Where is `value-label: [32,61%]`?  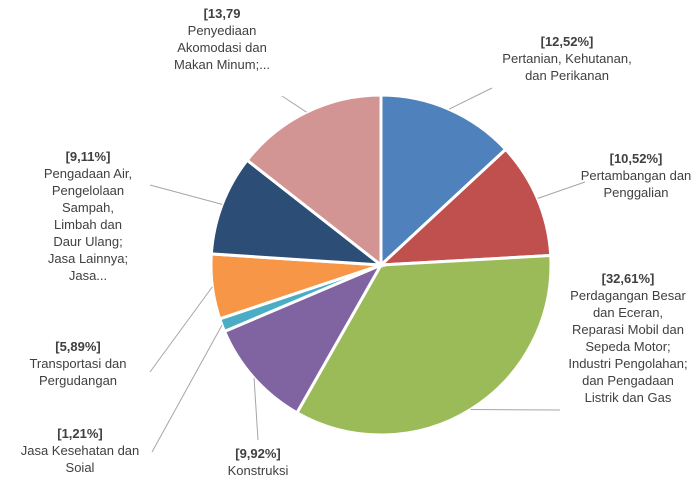 value-label: [32,61%] is located at coordinates (628, 278).